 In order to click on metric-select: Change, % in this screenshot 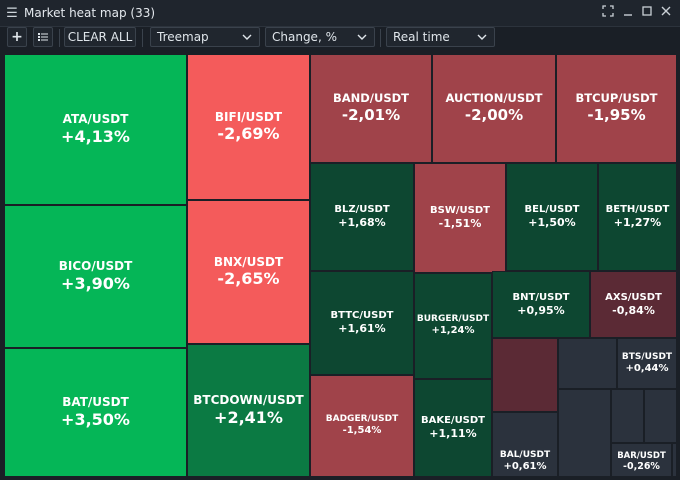, I will do `click(320, 37)`.